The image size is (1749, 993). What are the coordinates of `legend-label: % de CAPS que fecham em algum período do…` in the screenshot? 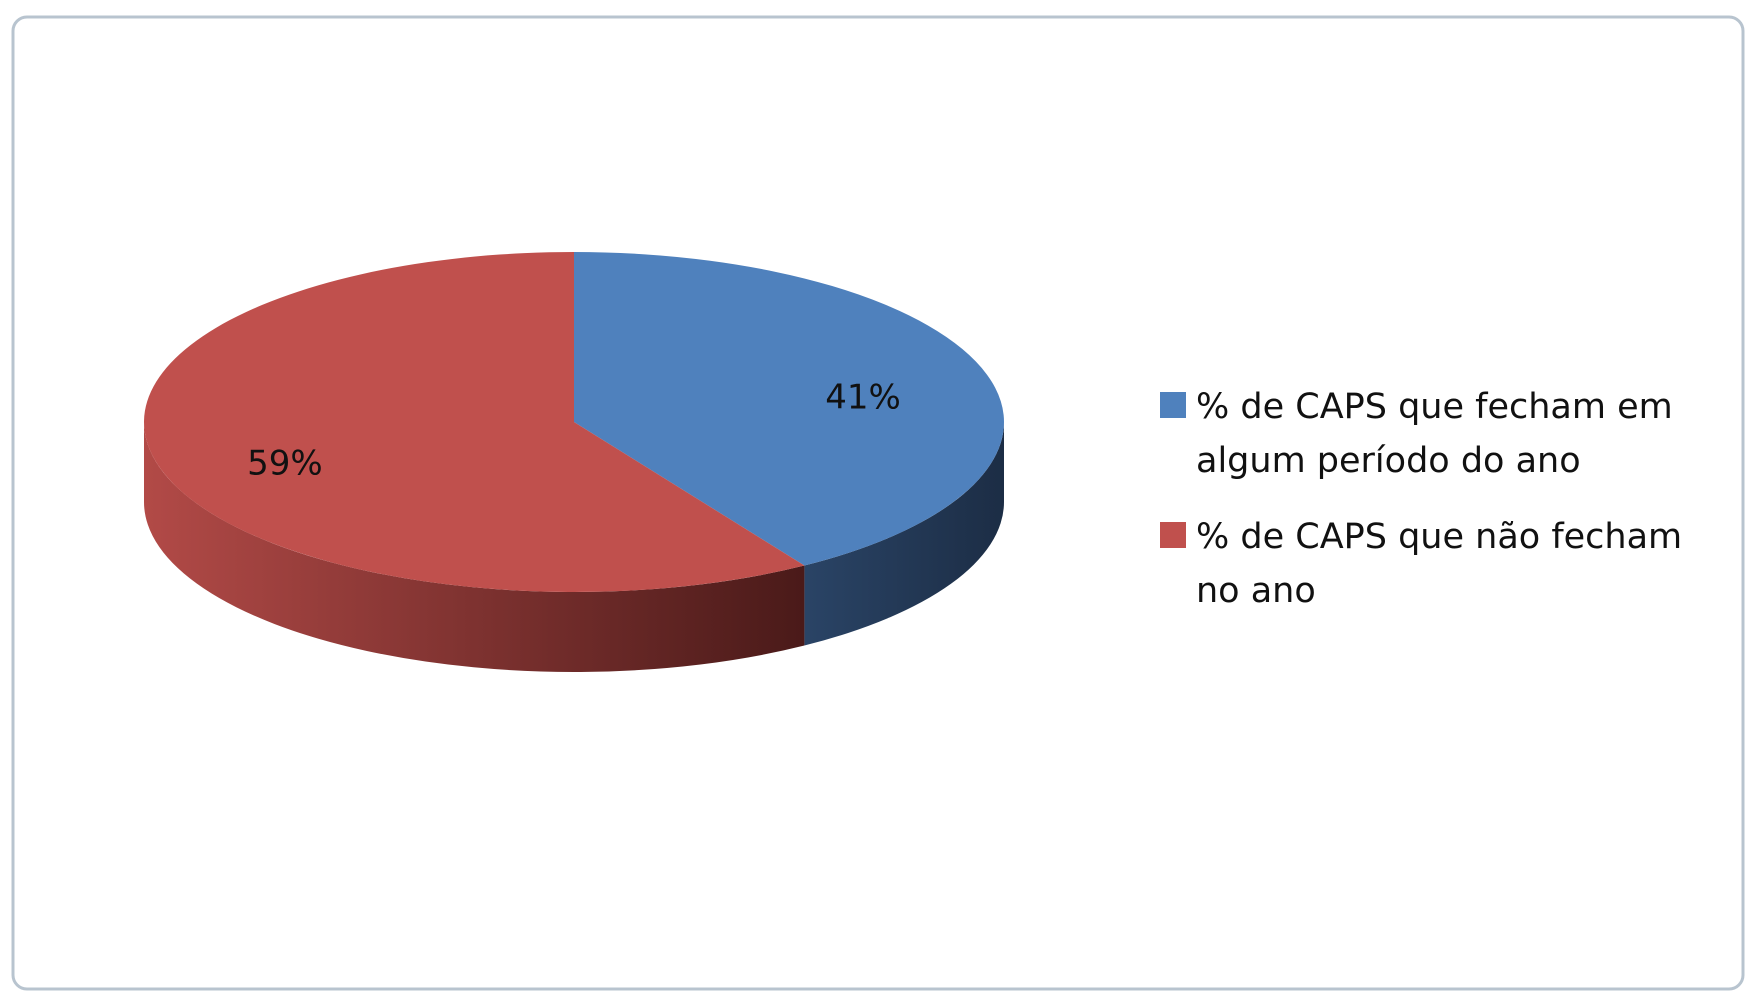 It's located at (1434, 434).